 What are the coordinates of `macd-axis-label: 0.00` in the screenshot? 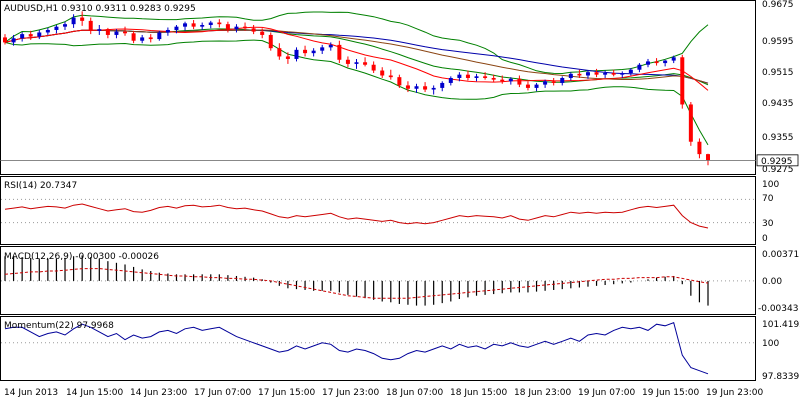 It's located at (772, 282).